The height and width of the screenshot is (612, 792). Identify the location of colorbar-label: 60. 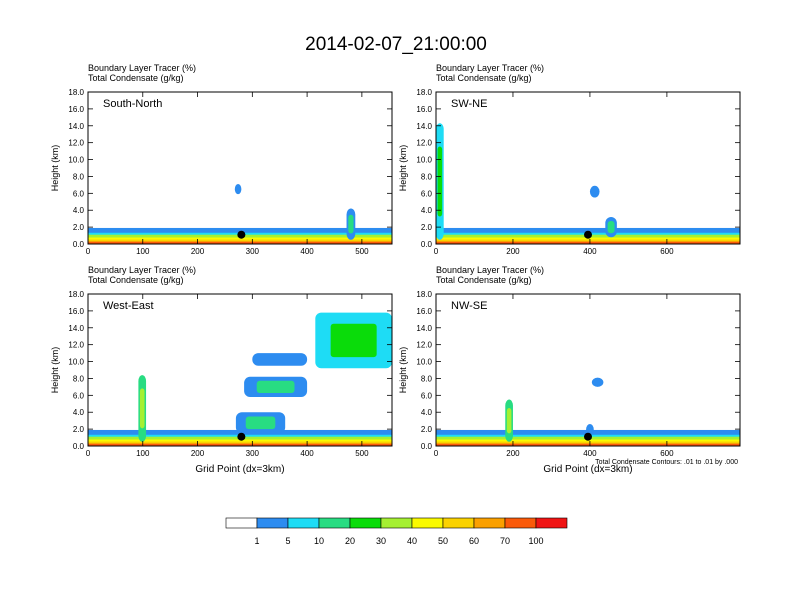
(474, 541).